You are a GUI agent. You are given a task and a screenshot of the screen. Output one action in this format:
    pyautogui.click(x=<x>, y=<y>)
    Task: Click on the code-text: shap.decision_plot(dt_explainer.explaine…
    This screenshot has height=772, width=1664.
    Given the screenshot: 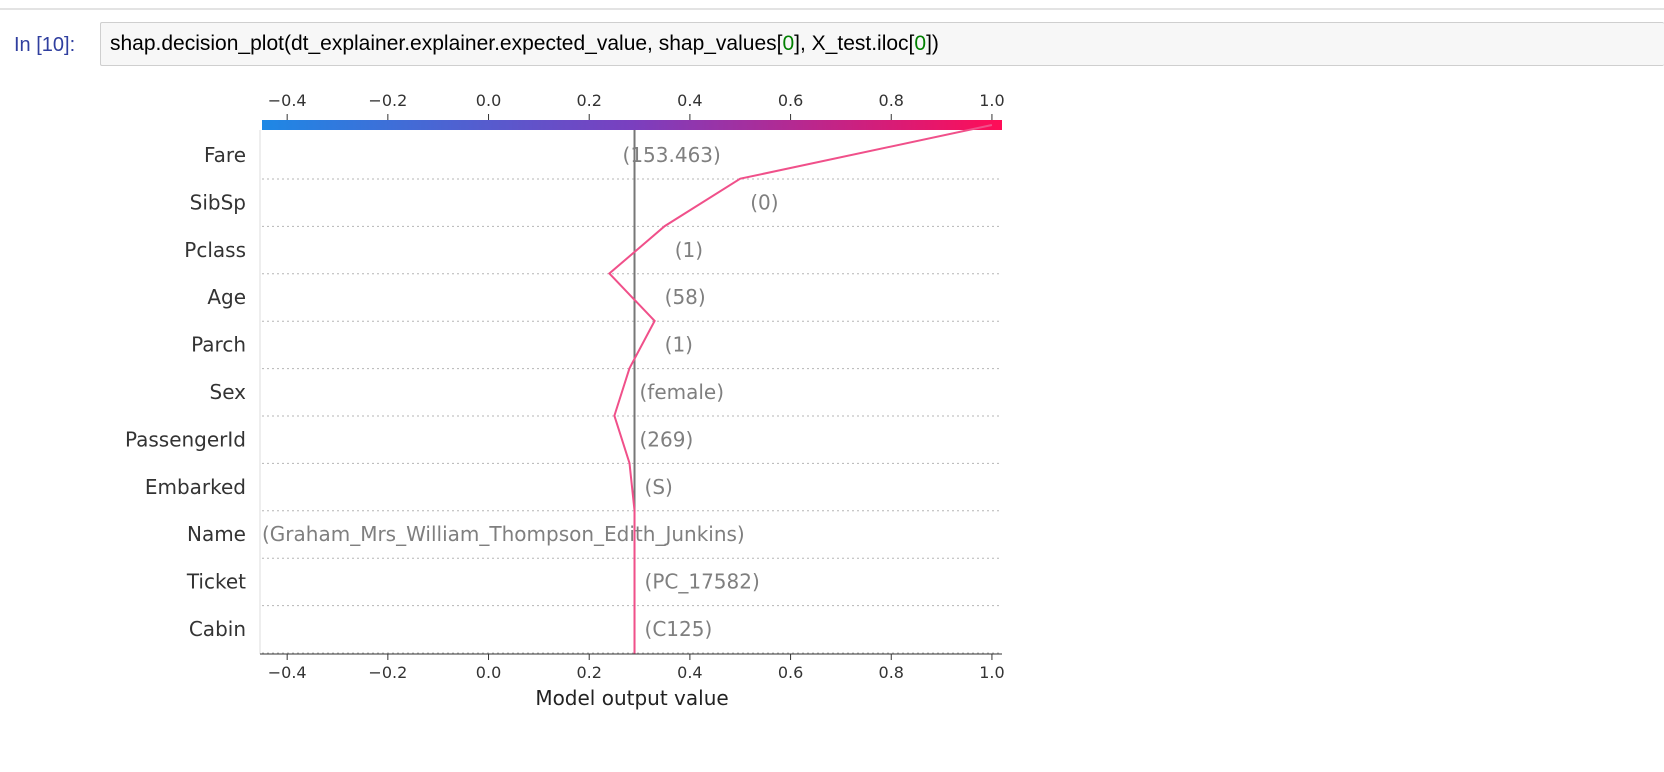 What is the action you would take?
    pyautogui.click(x=524, y=44)
    